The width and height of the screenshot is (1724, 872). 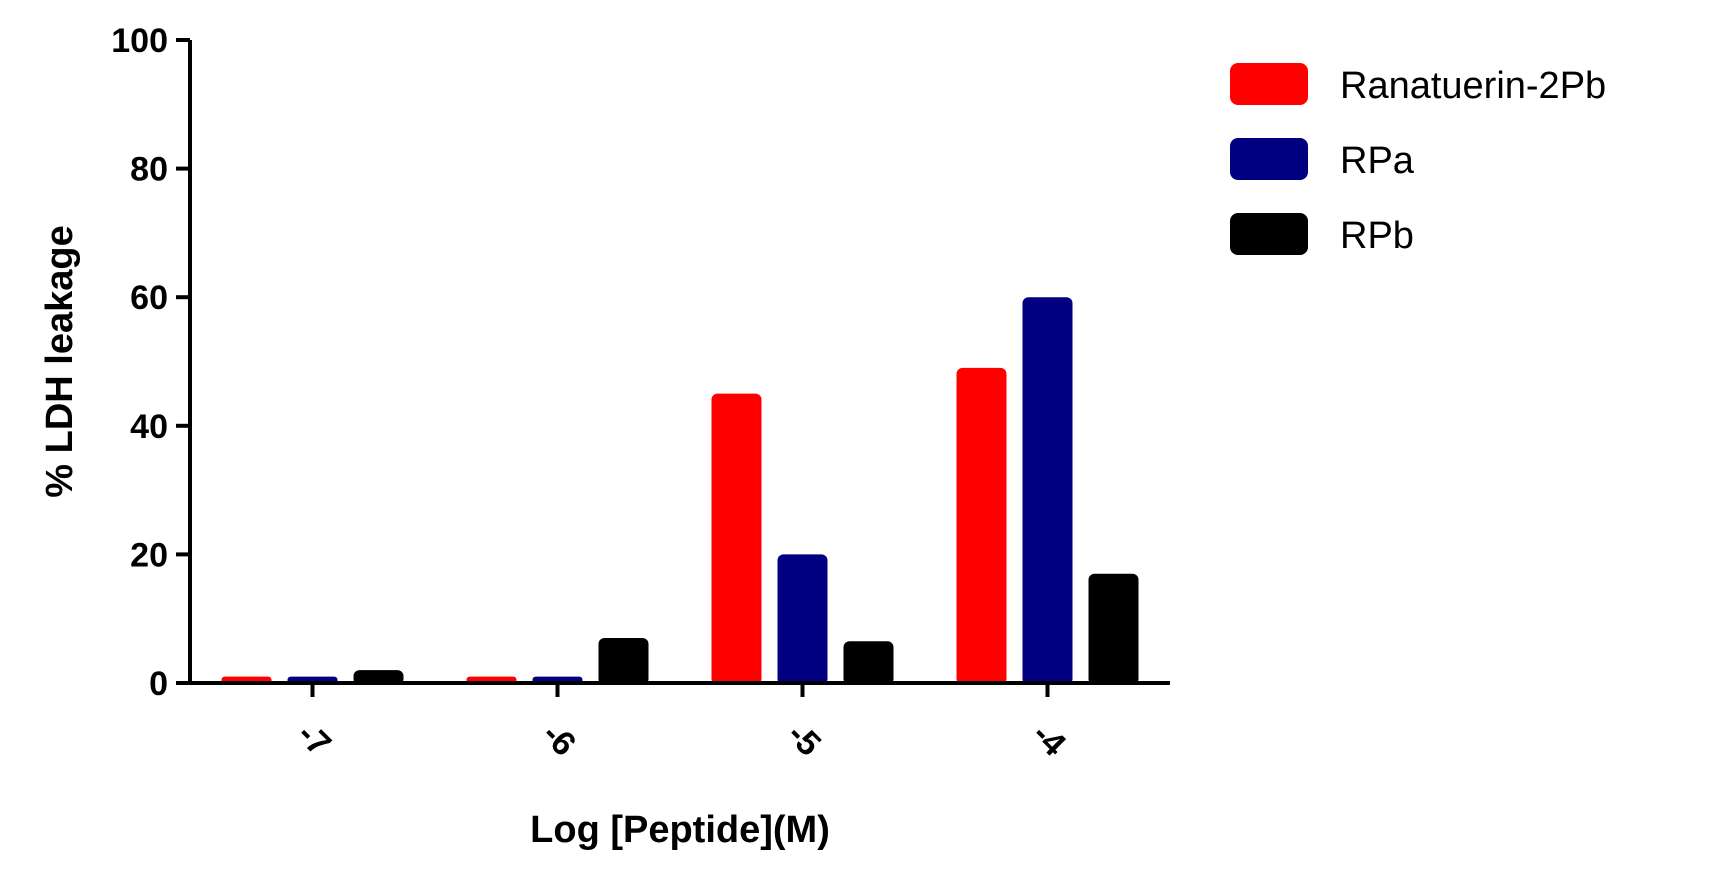 What do you see at coordinates (60, 361) in the screenshot?
I see `y-axis-title: % LDH leakage` at bounding box center [60, 361].